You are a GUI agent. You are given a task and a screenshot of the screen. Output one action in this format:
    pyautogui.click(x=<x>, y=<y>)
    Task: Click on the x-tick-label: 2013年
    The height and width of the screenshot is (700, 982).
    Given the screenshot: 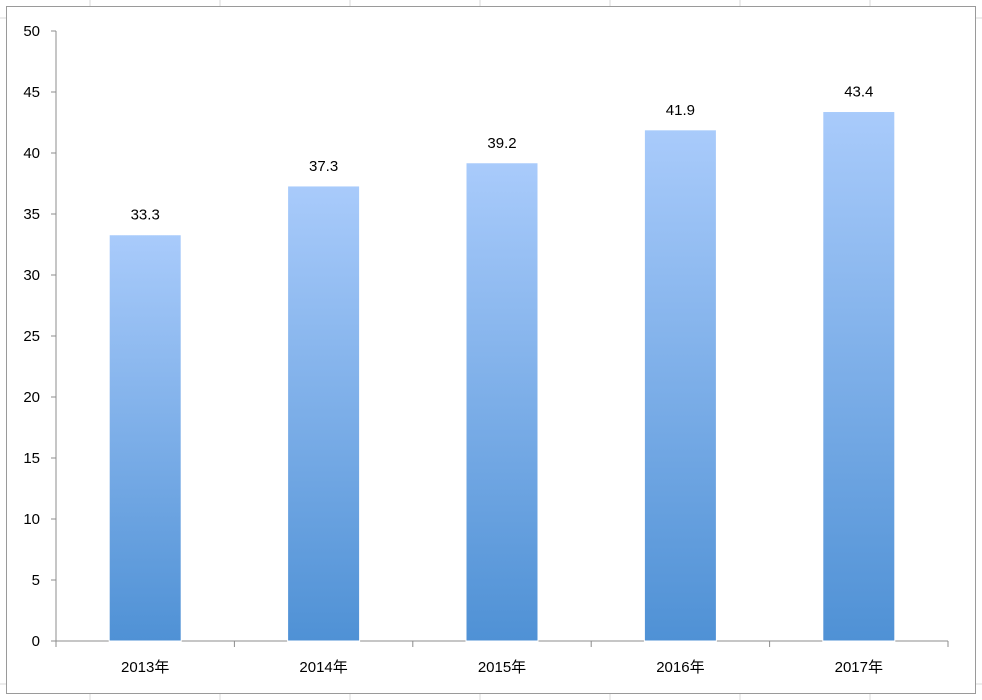 What is the action you would take?
    pyautogui.click(x=145, y=667)
    